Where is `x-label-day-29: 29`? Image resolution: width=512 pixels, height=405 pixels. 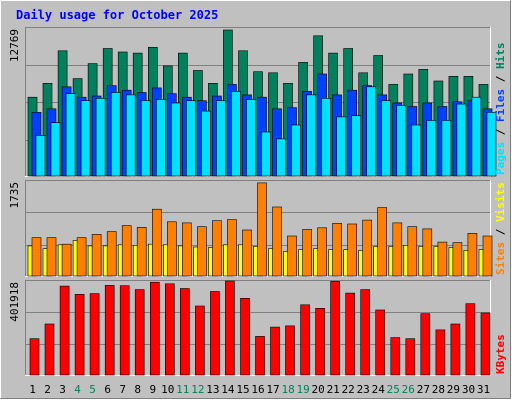
x-label-day-29: 29 is located at coordinates (453, 389).